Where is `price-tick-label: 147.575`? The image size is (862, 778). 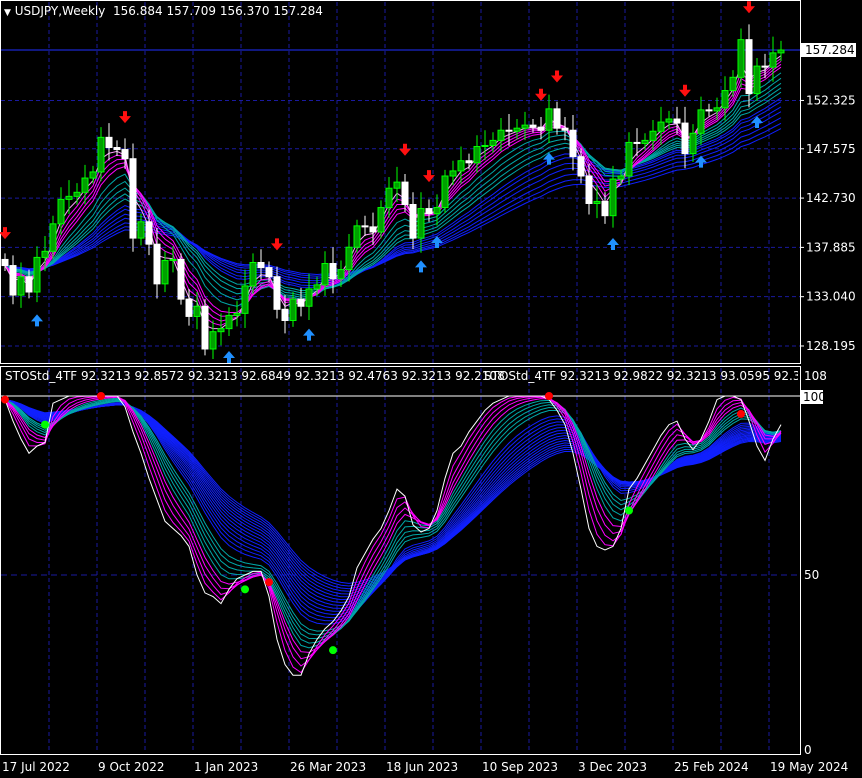 price-tick-label: 147.575 is located at coordinates (831, 149).